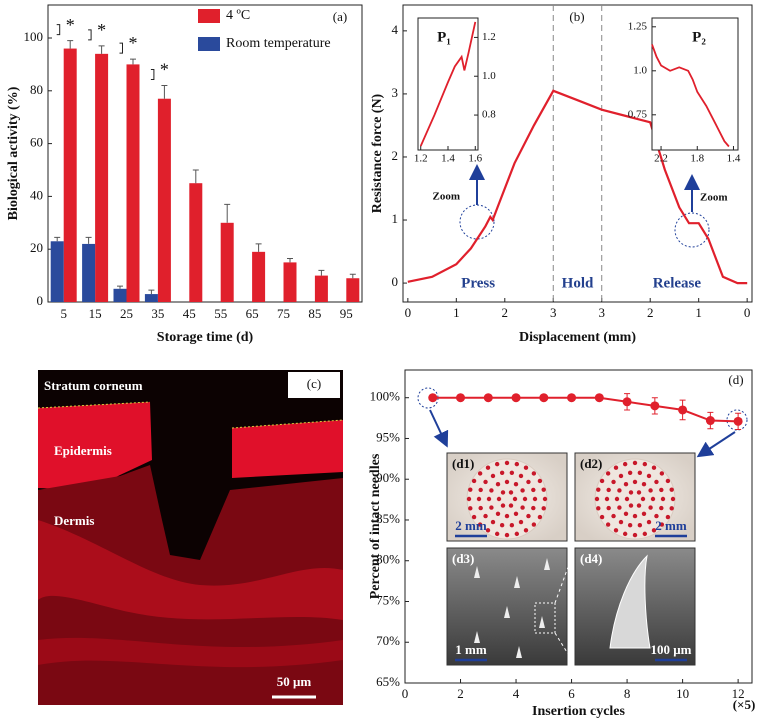 The height and width of the screenshot is (722, 760). Describe the element at coordinates (565, 606) in the screenshot. I see `zoom-link` at that location.